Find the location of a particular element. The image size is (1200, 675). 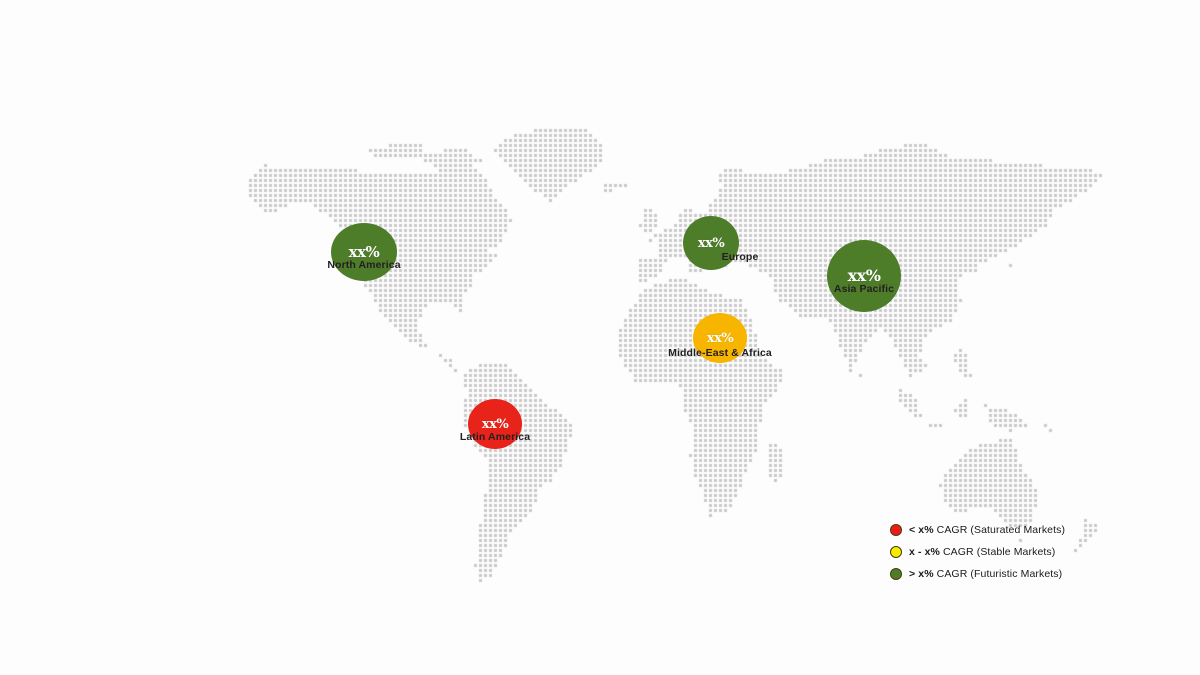

bubble-value-europe: xx% is located at coordinates (711, 243).